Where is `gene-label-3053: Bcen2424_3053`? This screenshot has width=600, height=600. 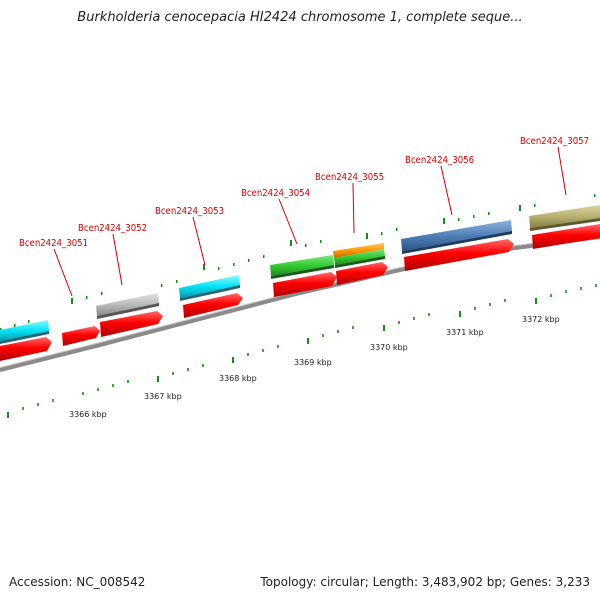 gene-label-3053: Bcen2424_3053 is located at coordinates (189, 211).